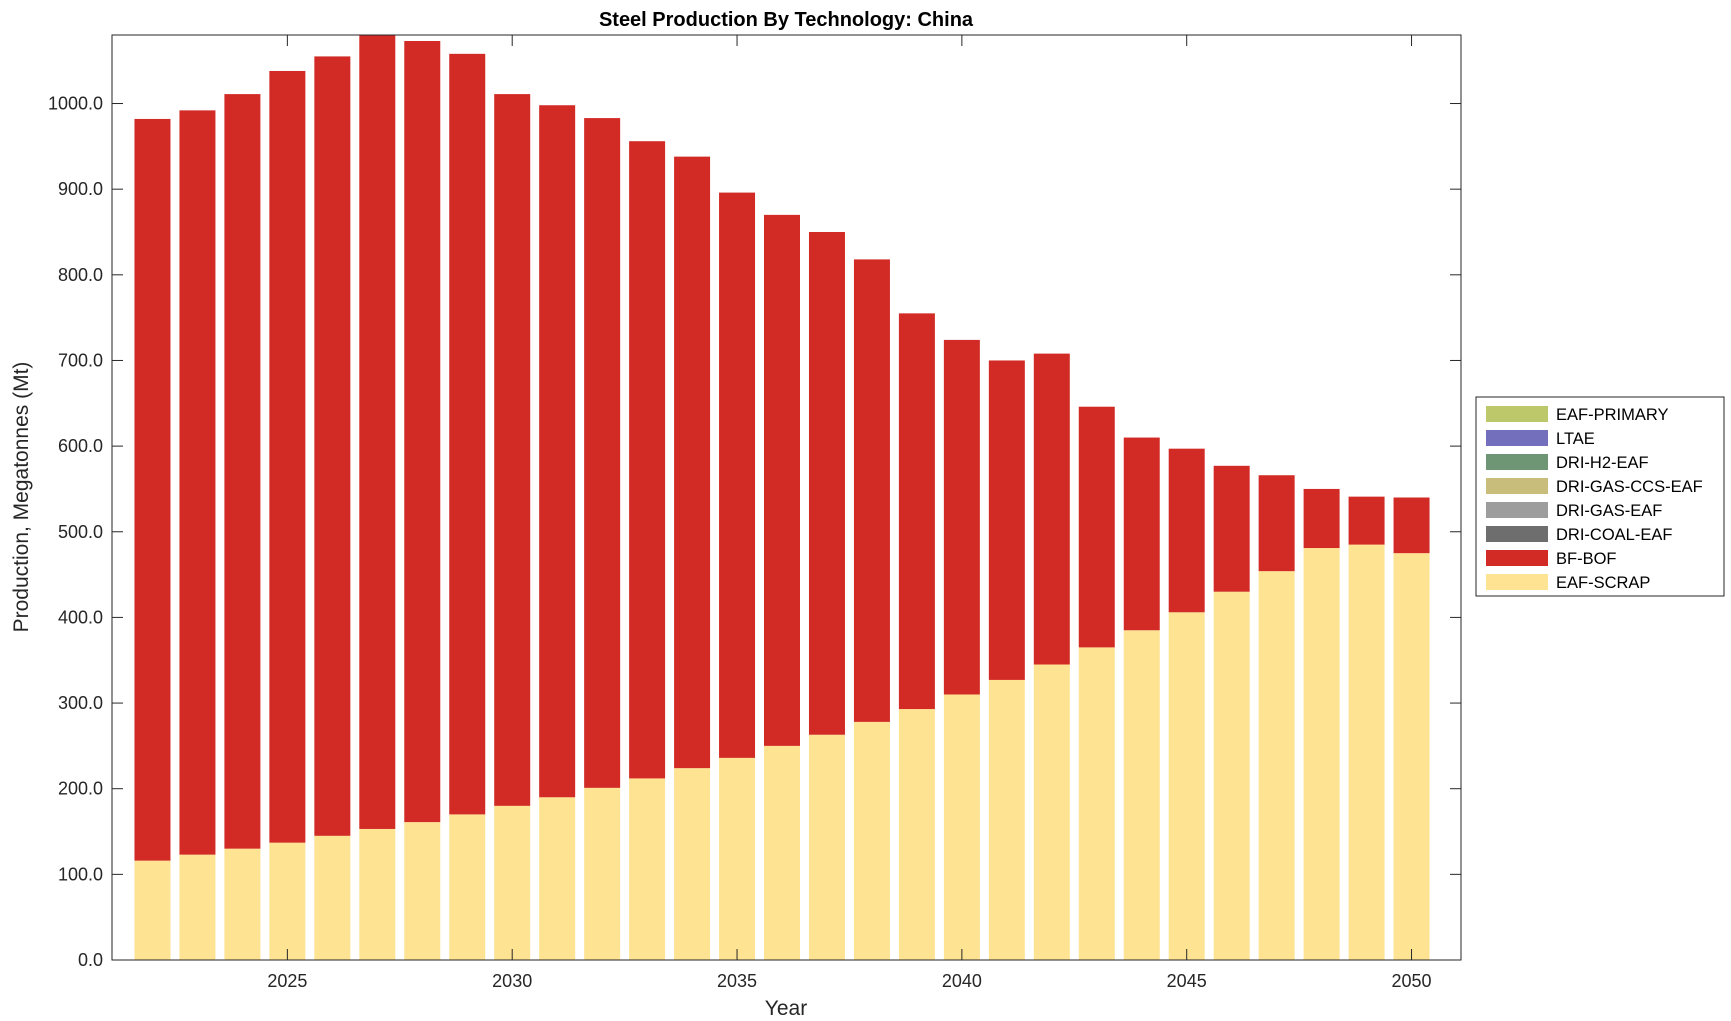 The width and height of the screenshot is (1731, 1021). What do you see at coordinates (786, 20) in the screenshot?
I see `chart-title: Steel Production By Technology: China` at bounding box center [786, 20].